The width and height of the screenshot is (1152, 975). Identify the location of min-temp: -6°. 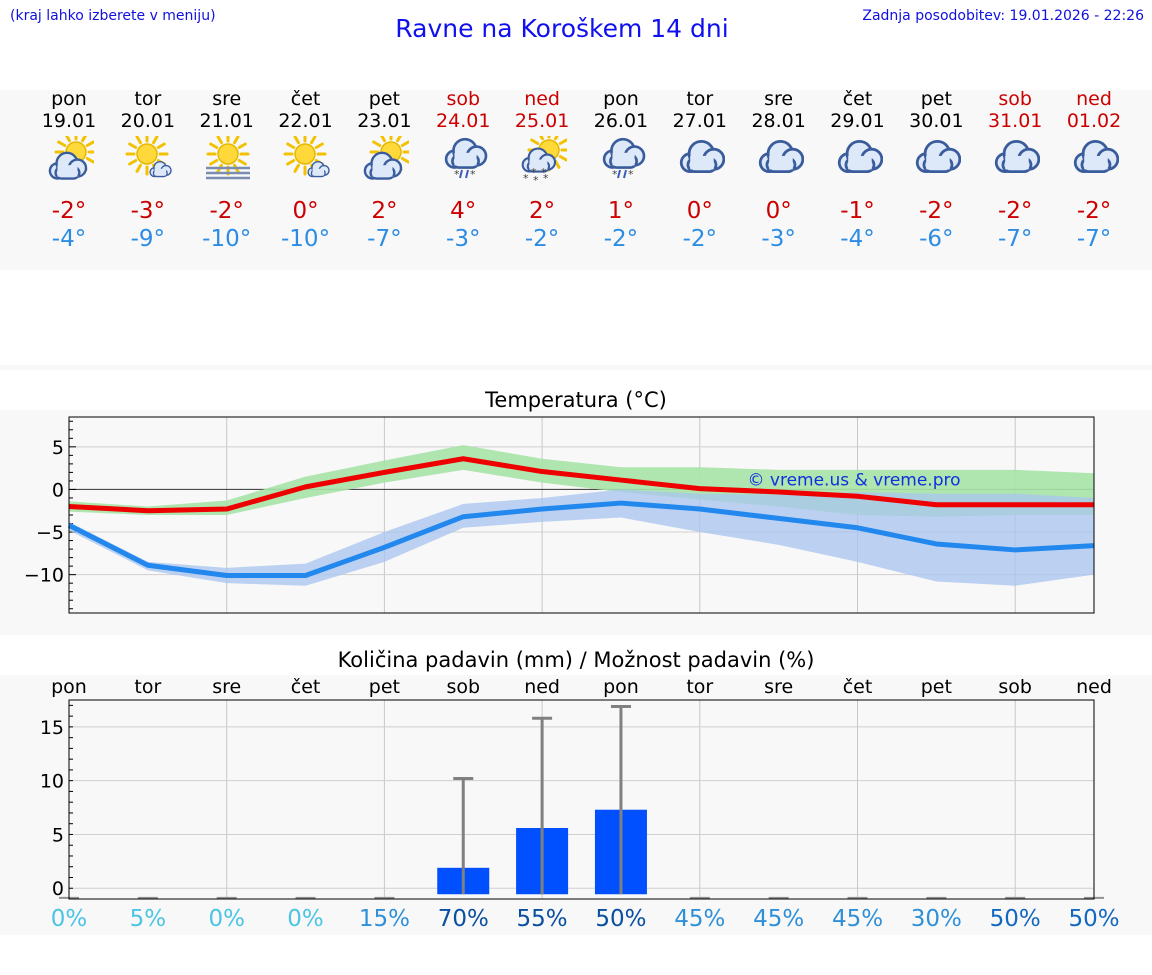
(936, 239).